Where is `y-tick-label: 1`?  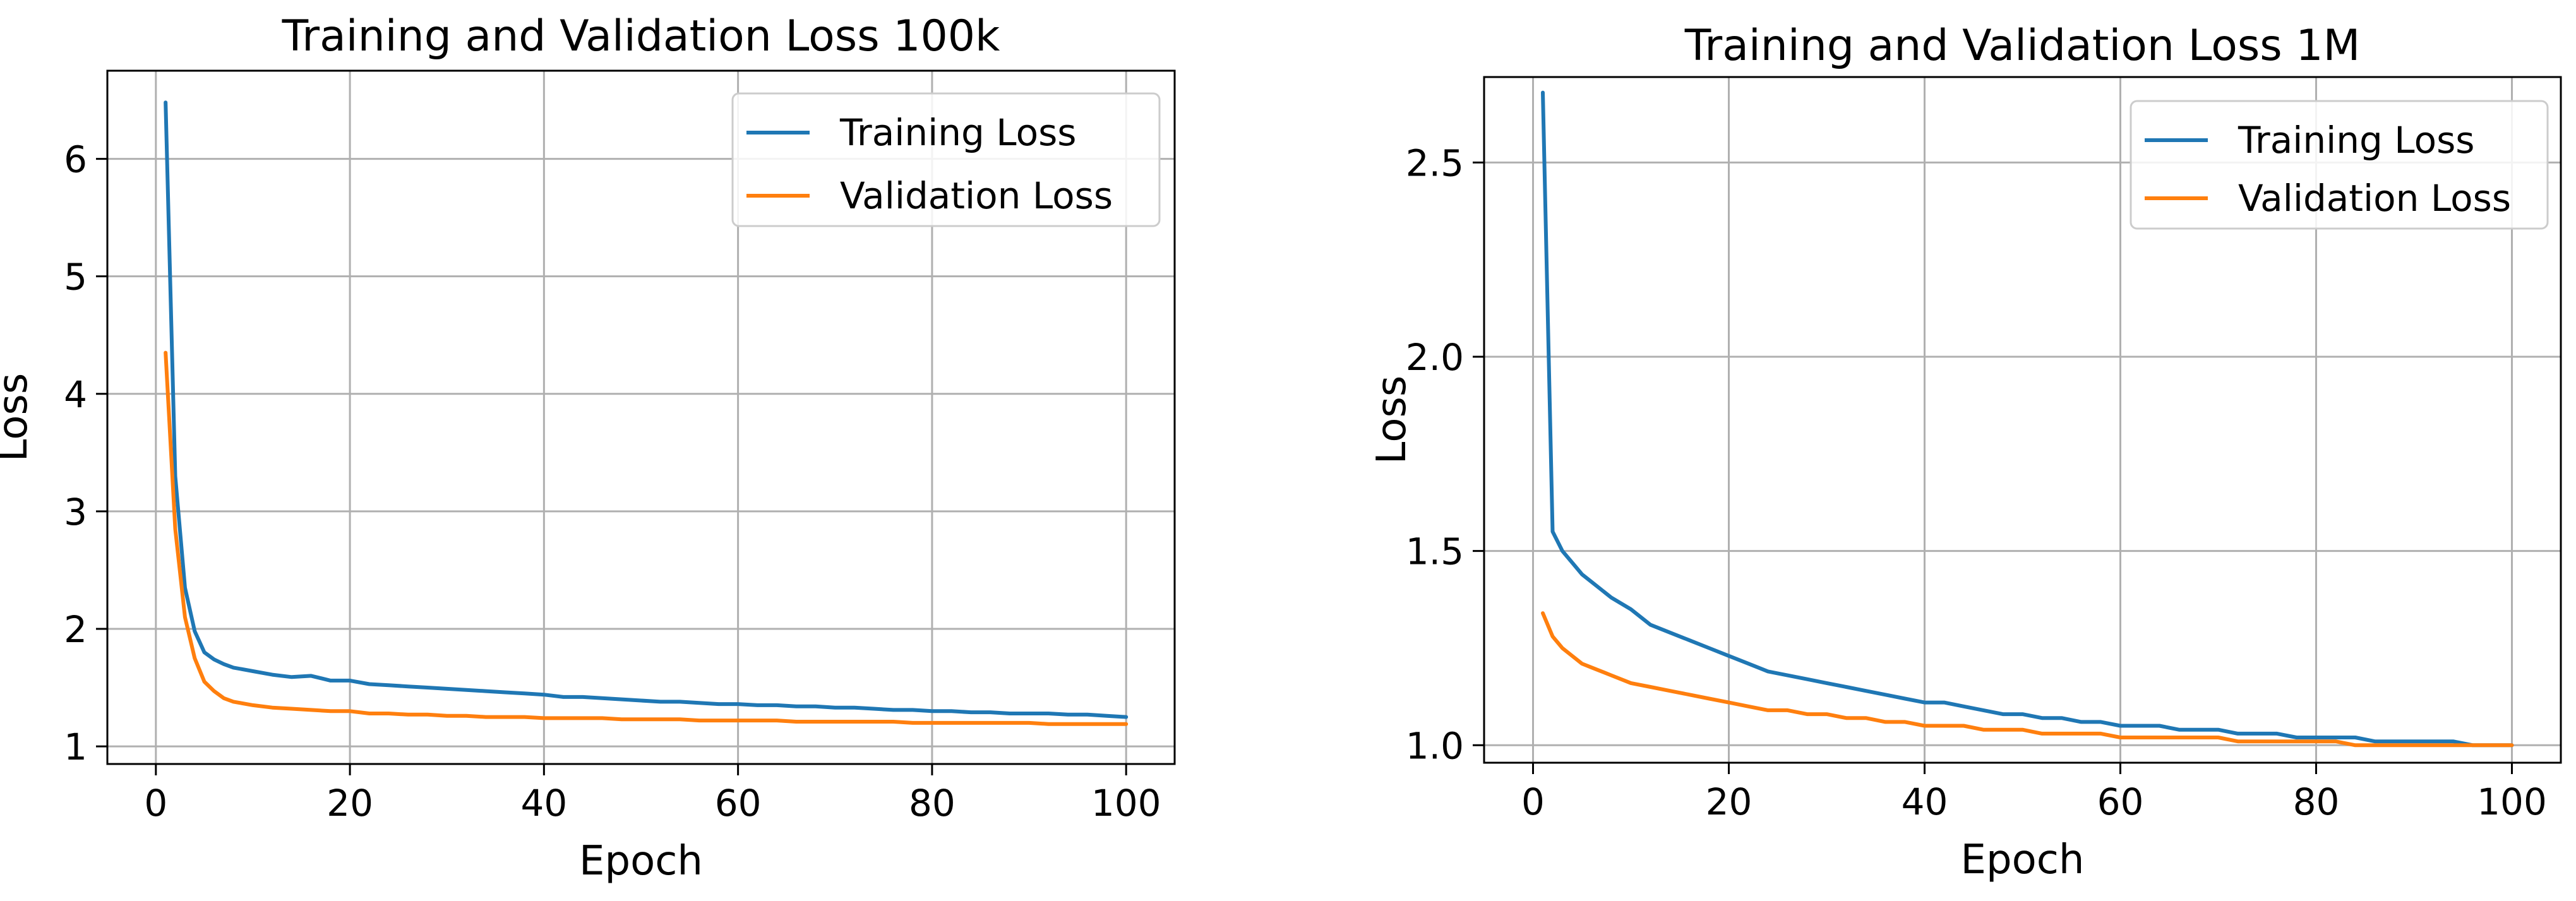 y-tick-label: 1 is located at coordinates (75, 746).